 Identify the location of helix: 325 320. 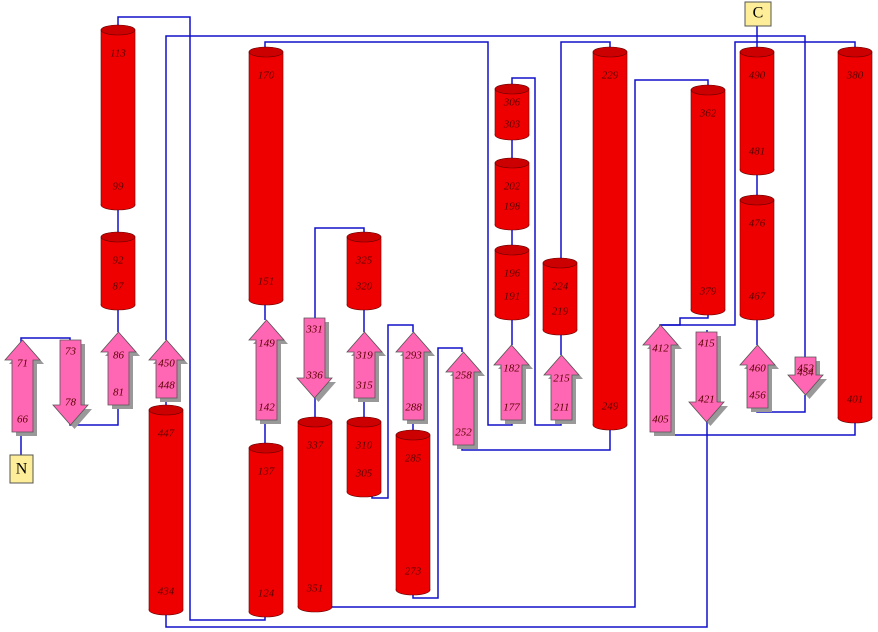
(364, 271).